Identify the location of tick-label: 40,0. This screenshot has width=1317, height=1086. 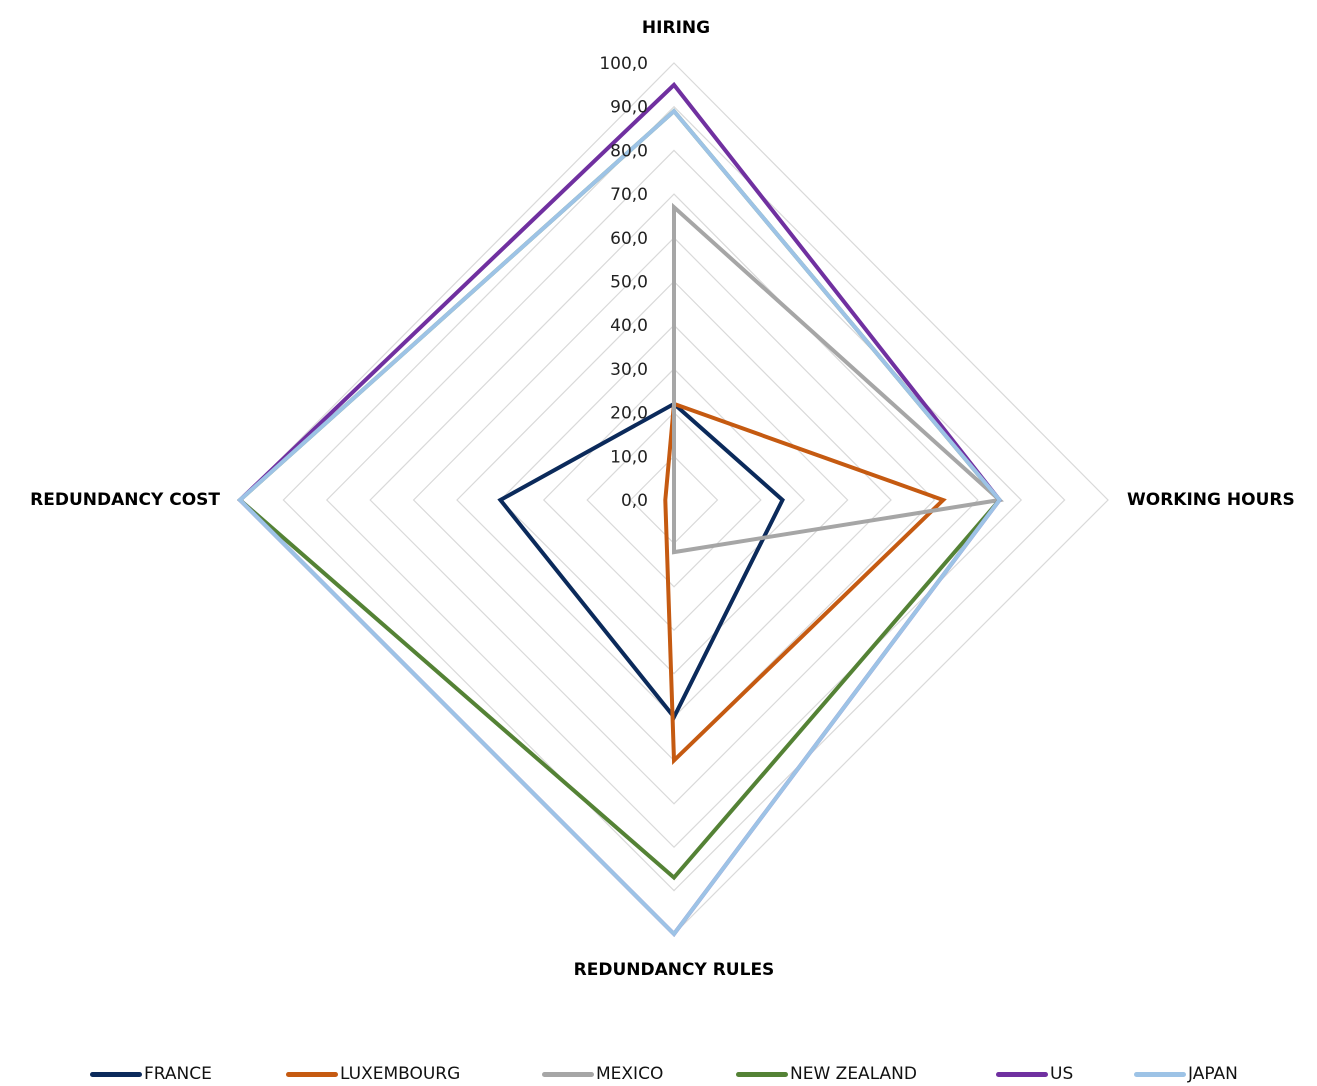
(629, 326).